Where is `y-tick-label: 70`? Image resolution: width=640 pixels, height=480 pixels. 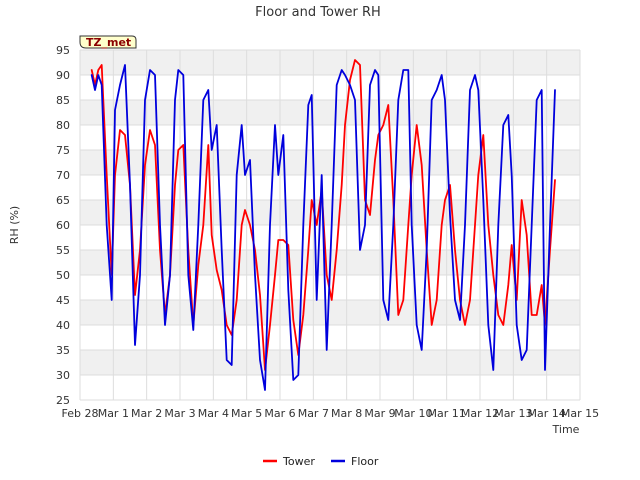
y-tick-label: 70 is located at coordinates (63, 175).